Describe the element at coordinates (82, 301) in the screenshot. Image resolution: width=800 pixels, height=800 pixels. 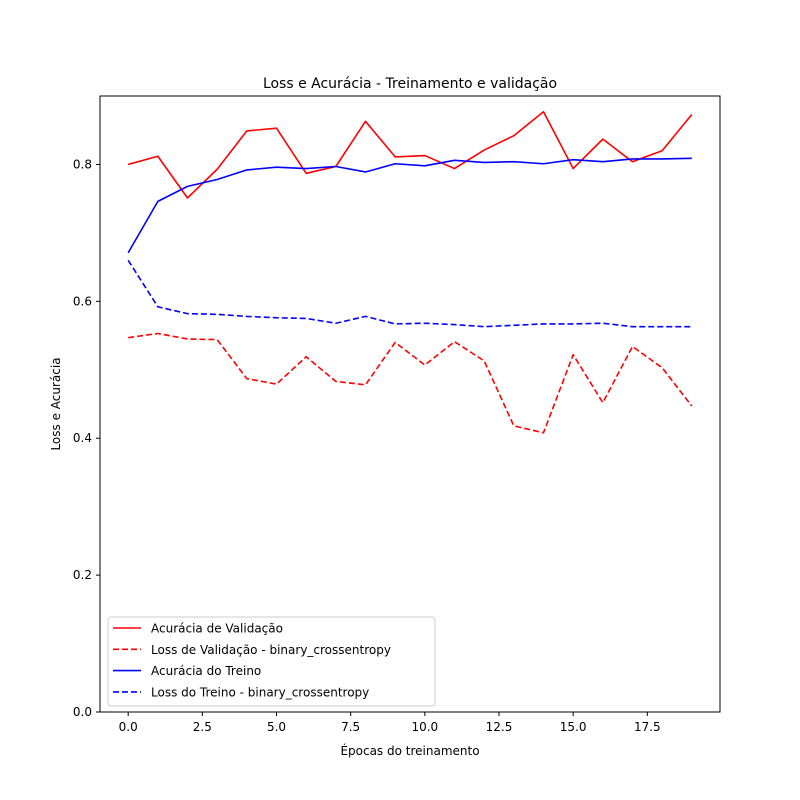
I see `y-tick-label: 0.6` at that location.